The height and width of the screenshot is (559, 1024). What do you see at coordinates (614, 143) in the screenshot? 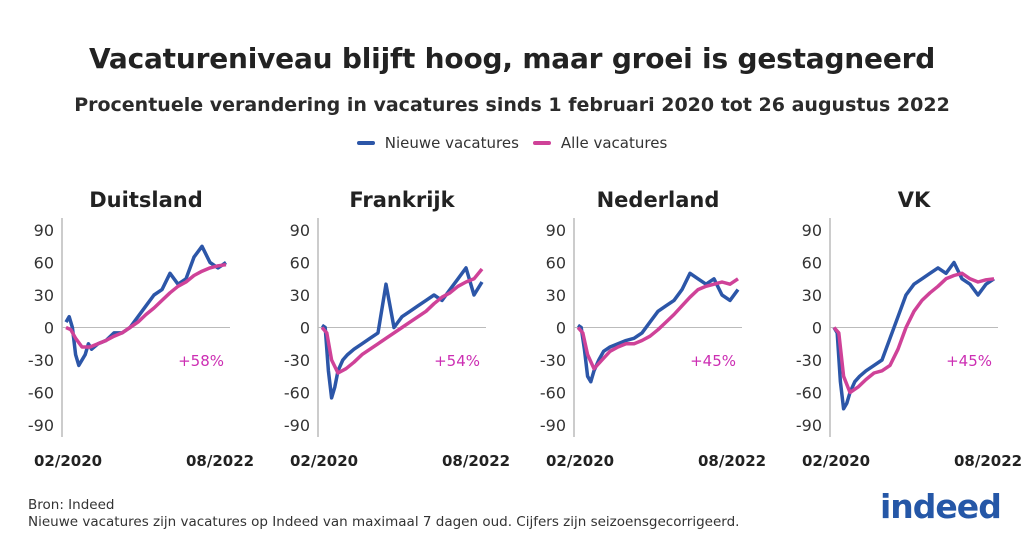
I see `legend-label-all: Alle vacatures` at bounding box center [614, 143].